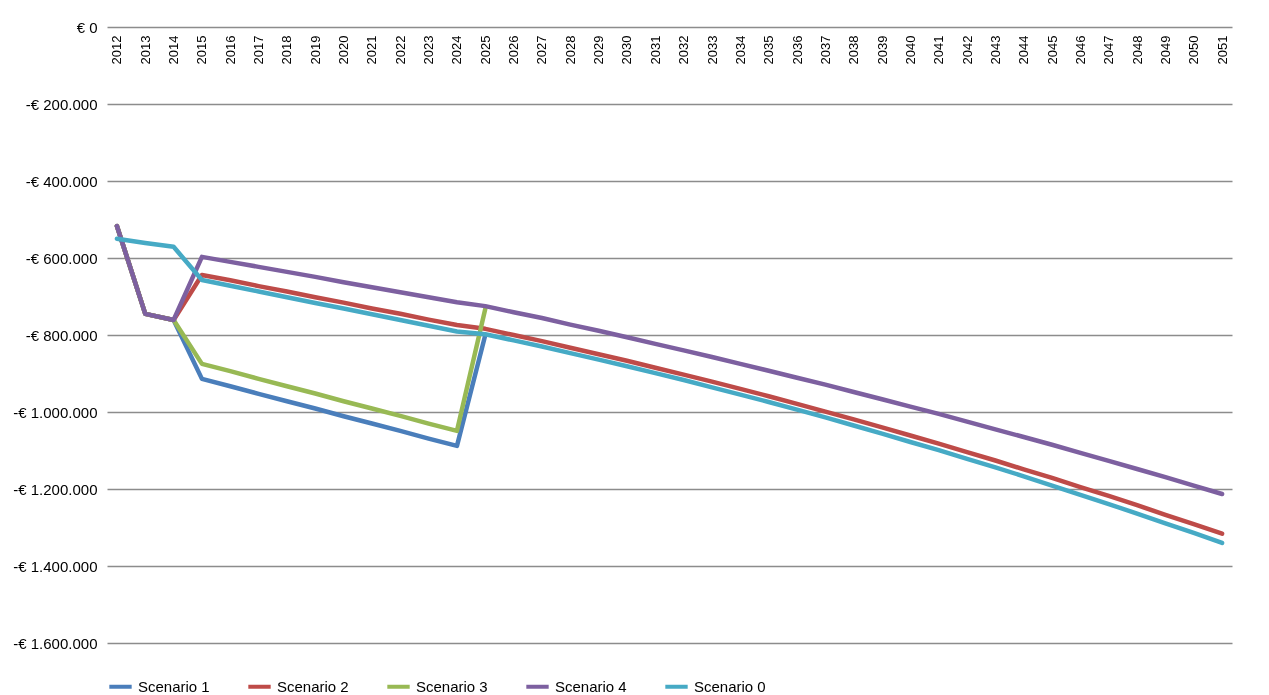 This screenshot has width=1269, height=695. What do you see at coordinates (939, 50) in the screenshot?
I see `x-tick-label: 2041` at bounding box center [939, 50].